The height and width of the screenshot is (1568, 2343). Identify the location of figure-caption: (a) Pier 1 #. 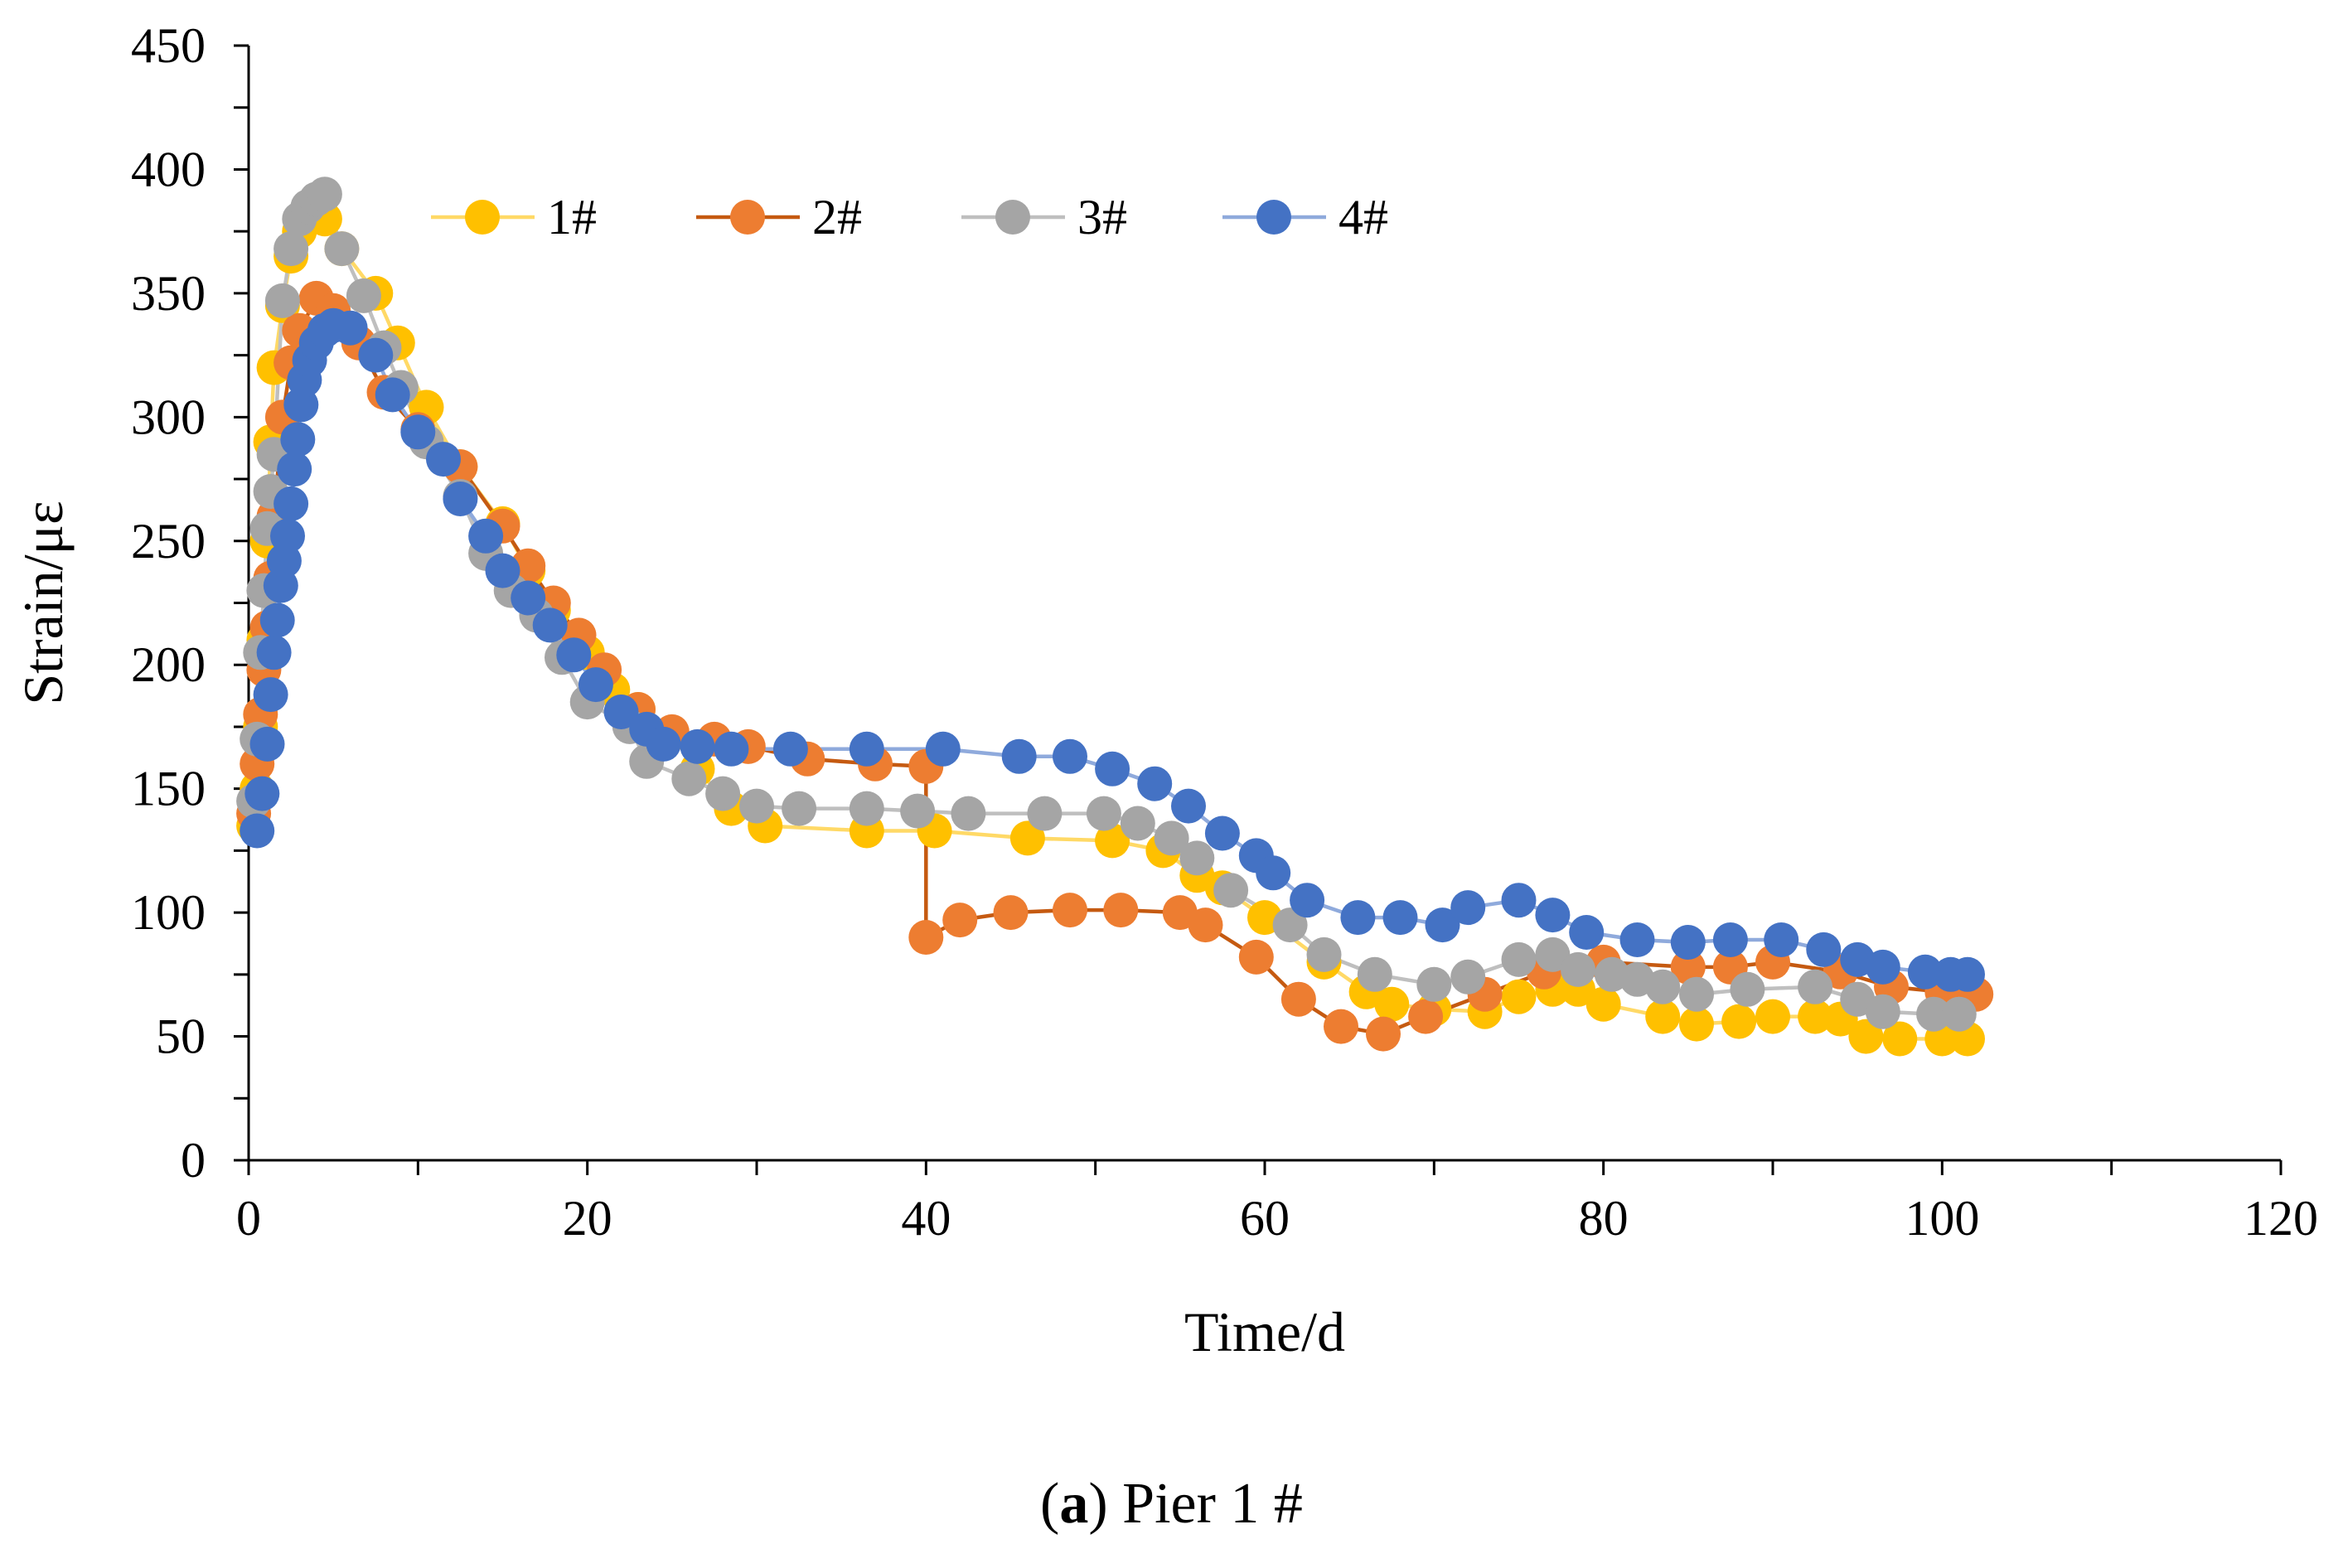
(1171, 1504).